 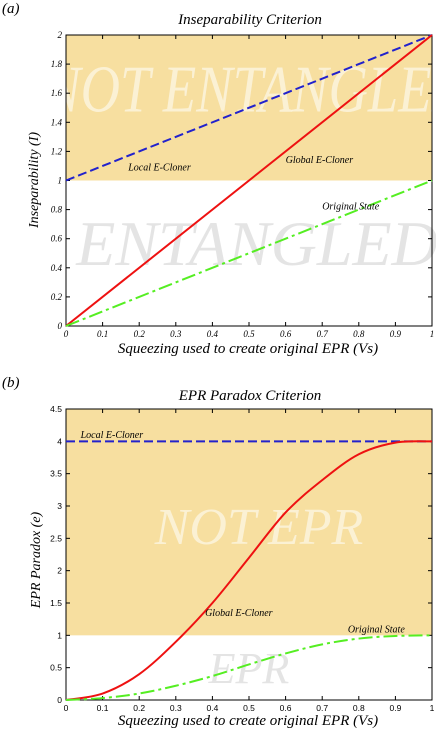 I want to click on series-label-a: Local E-Cloner, so click(x=159, y=167).